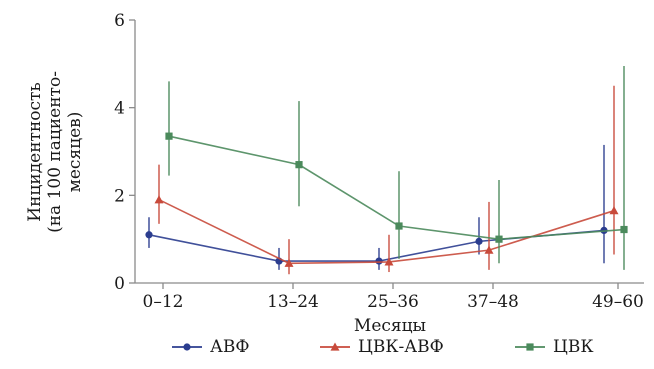 The width and height of the screenshot is (654, 369). I want to click on legend-item-1: АВФ, so click(210, 347).